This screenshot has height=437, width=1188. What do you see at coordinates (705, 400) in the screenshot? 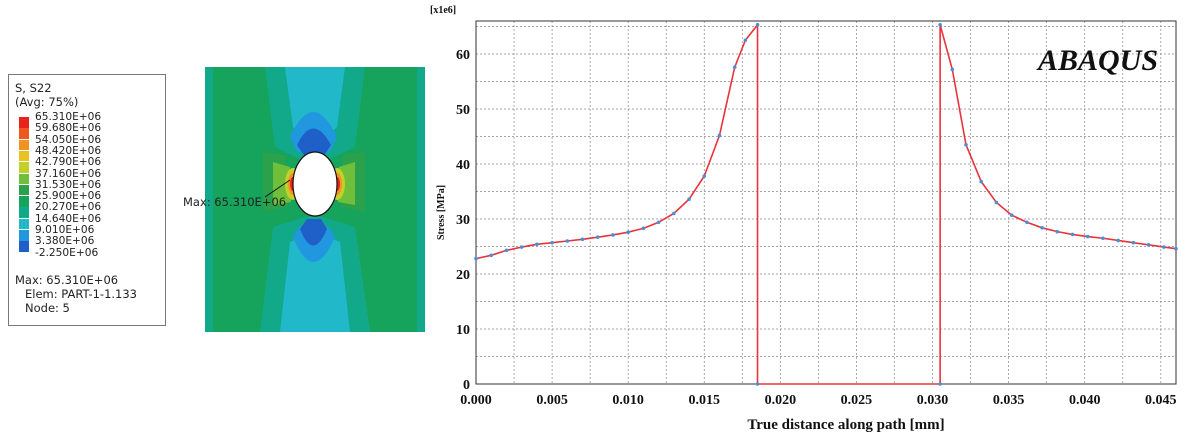
I see `x-tick-label: 0.015` at bounding box center [705, 400].